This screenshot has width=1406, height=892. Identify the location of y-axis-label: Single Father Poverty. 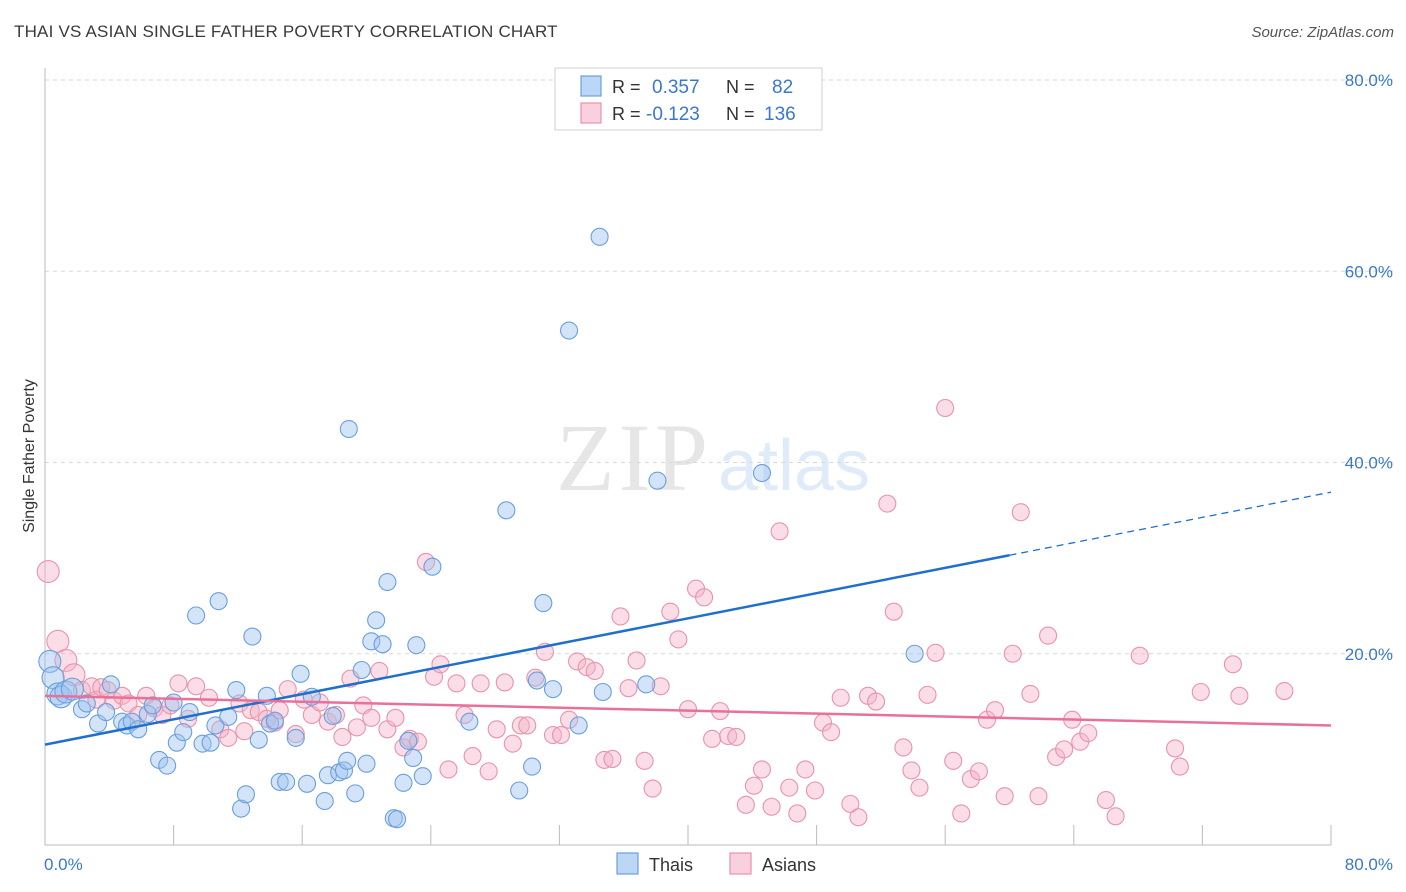
(29, 456).